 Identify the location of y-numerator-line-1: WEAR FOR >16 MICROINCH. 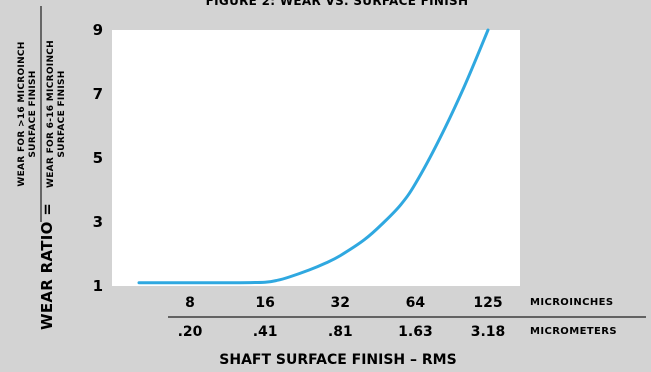
(22, 113).